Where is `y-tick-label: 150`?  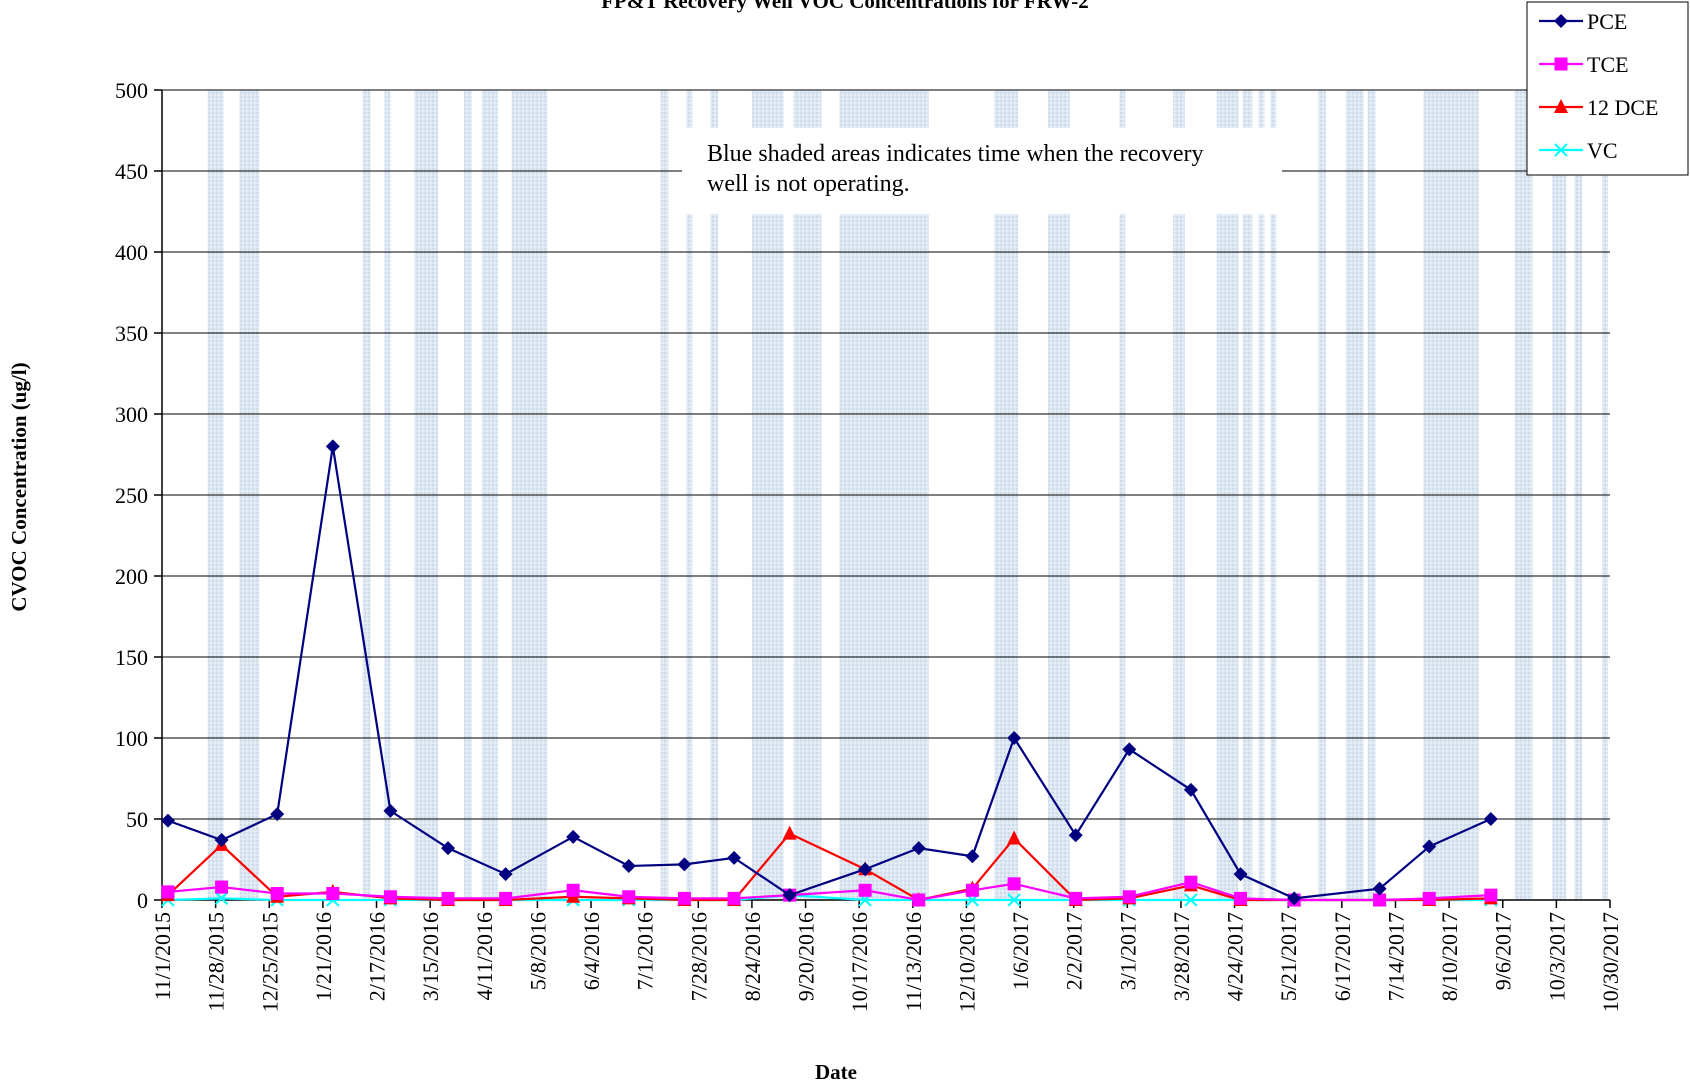 y-tick-label: 150 is located at coordinates (131, 657).